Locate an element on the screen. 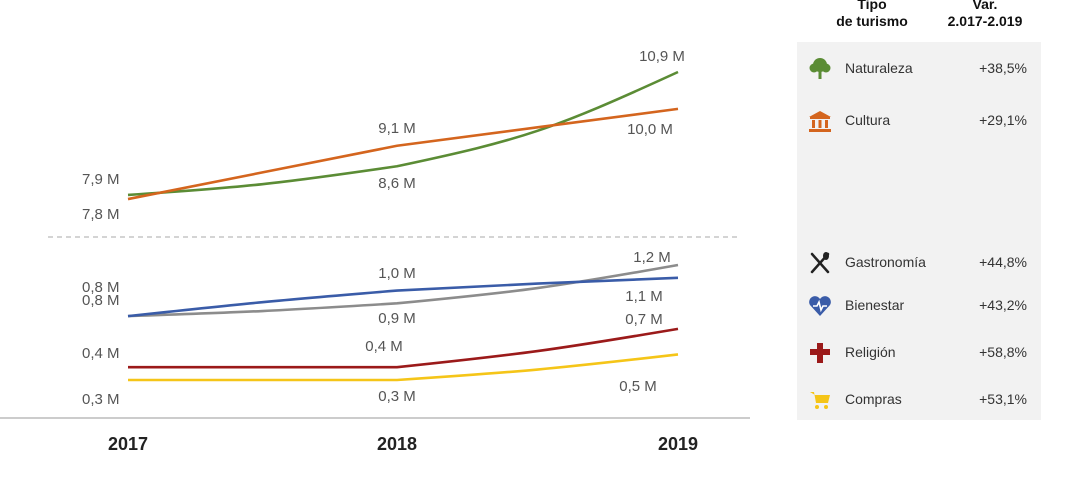  series-line-religión is located at coordinates (403, 348).